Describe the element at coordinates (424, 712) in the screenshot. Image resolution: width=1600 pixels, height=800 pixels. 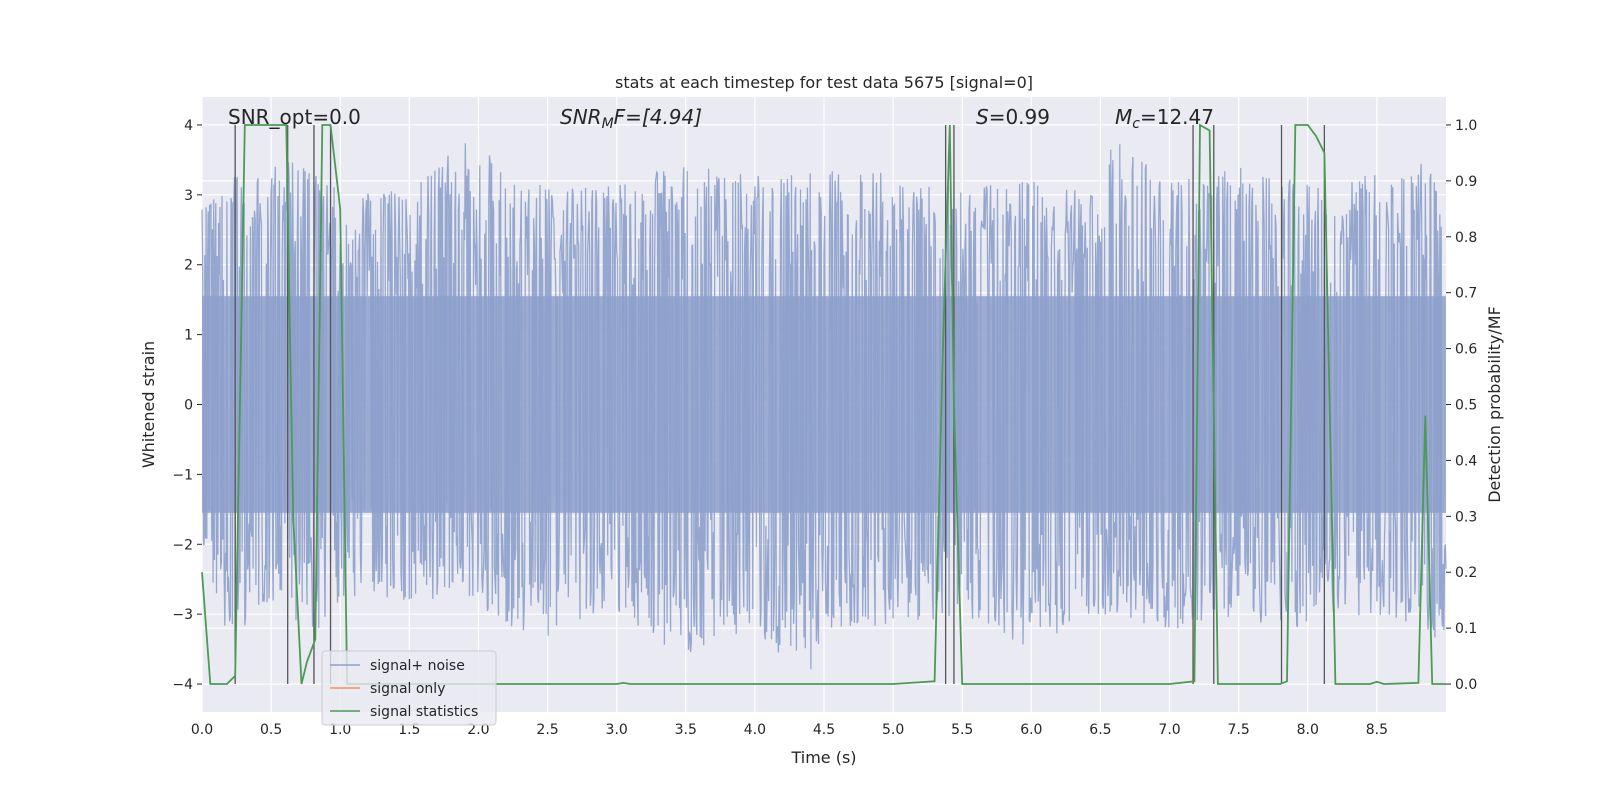
I see `legend-label-signal-statistics: signal statistics` at that location.